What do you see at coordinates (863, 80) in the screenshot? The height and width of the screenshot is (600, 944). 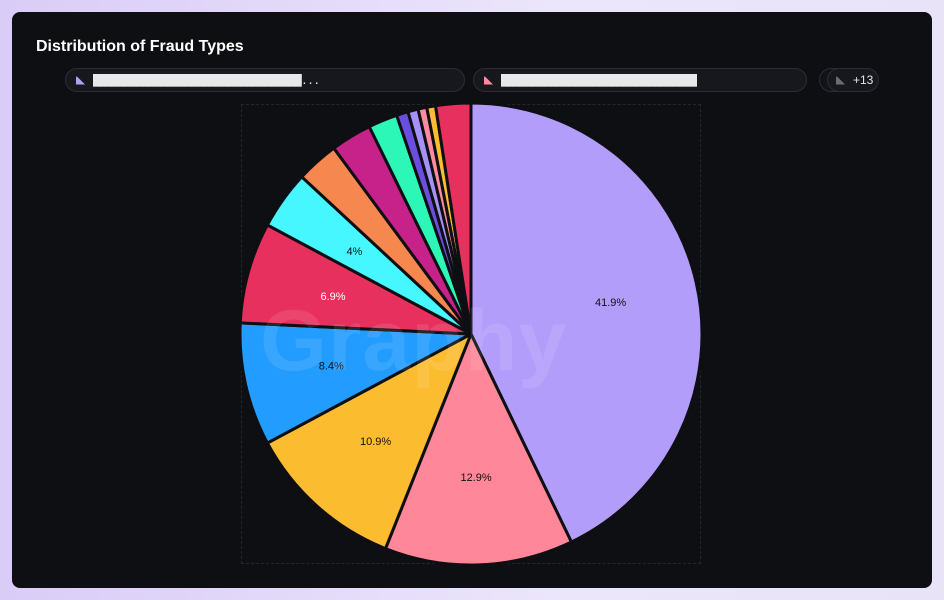 I see `legend-more-count: +13` at bounding box center [863, 80].